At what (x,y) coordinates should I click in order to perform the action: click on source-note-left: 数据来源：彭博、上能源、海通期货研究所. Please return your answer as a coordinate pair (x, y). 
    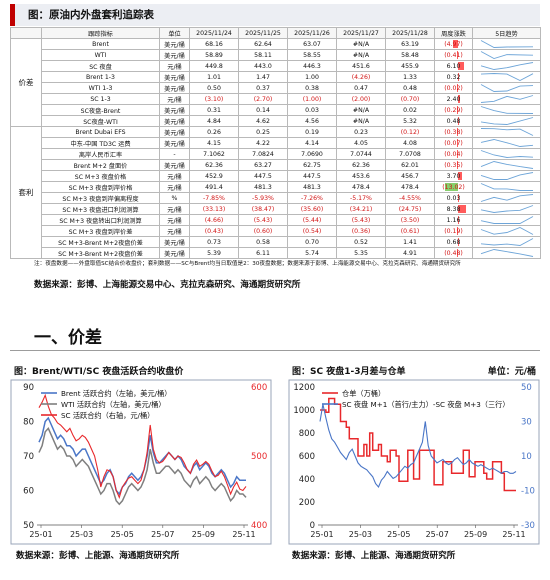
    Looking at the image, I should click on (98, 556).